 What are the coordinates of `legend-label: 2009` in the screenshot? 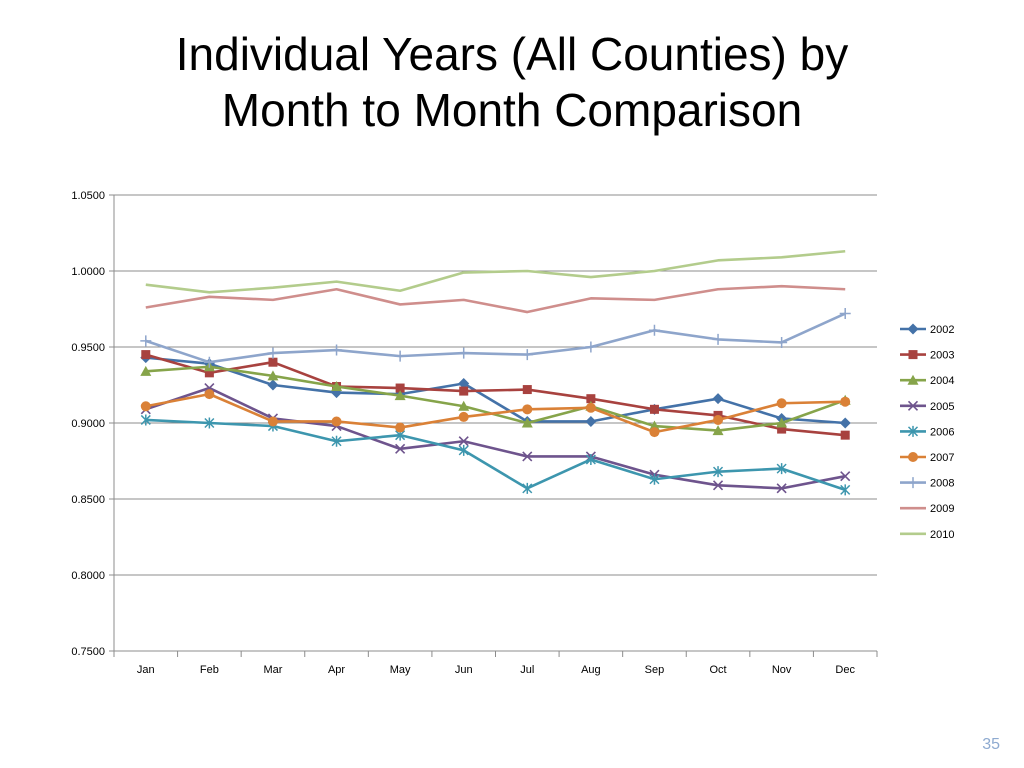 It's located at (942, 509).